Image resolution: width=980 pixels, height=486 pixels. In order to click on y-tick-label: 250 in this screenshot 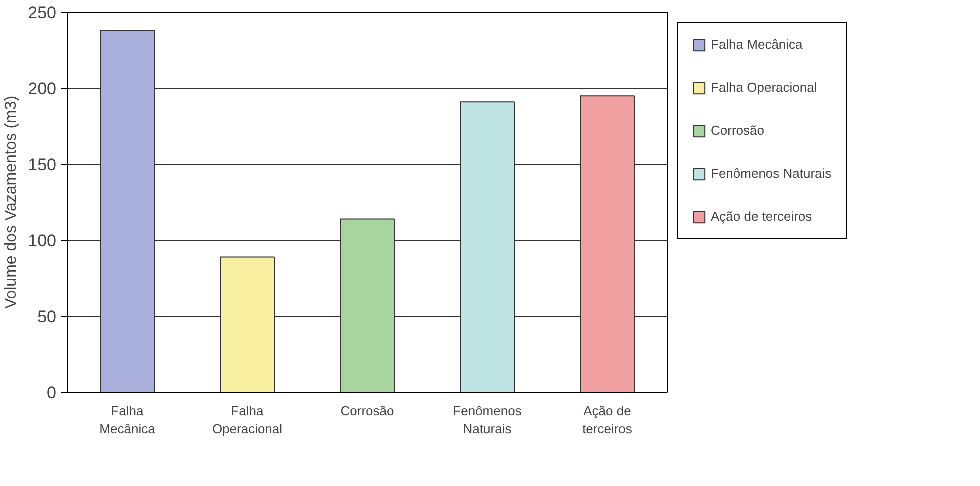, I will do `click(42, 13)`.